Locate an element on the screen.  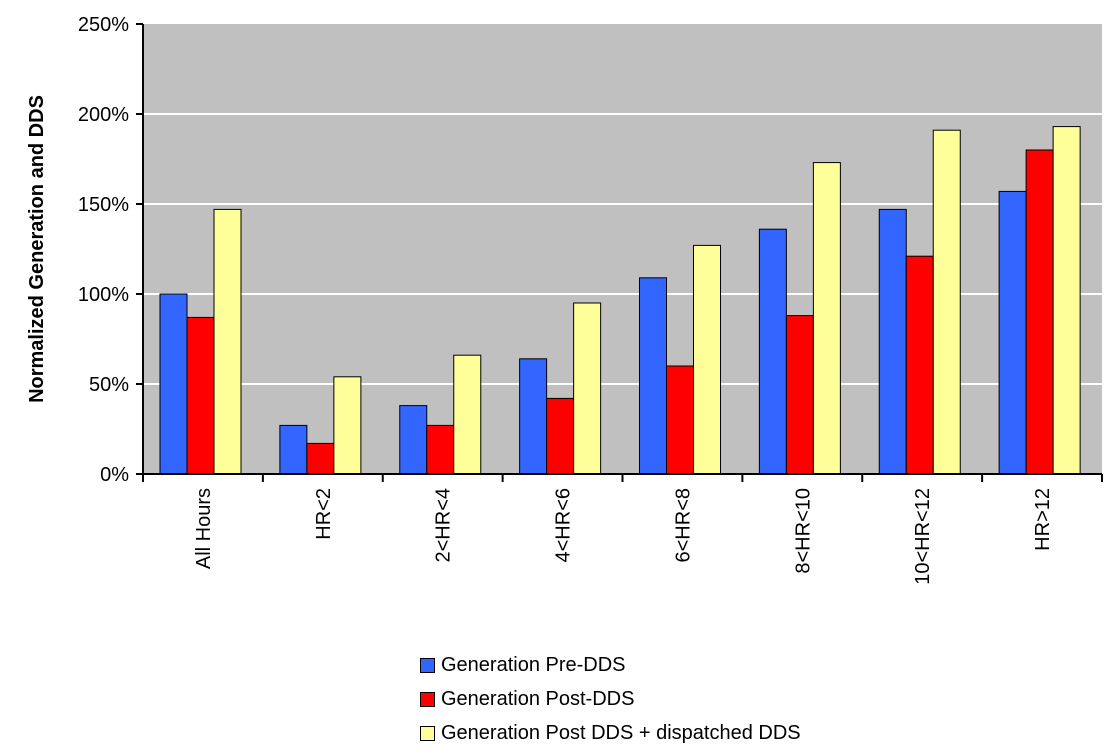
legend-item: Generation Pre-DDS is located at coordinates (610, 665).